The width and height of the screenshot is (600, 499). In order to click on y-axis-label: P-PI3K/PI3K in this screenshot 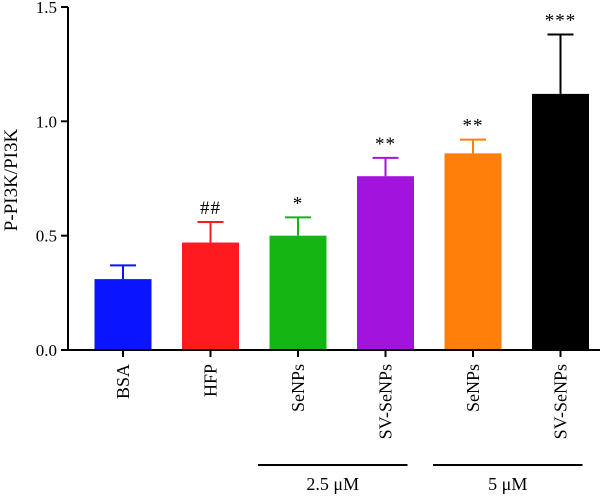, I will do `click(11, 180)`.